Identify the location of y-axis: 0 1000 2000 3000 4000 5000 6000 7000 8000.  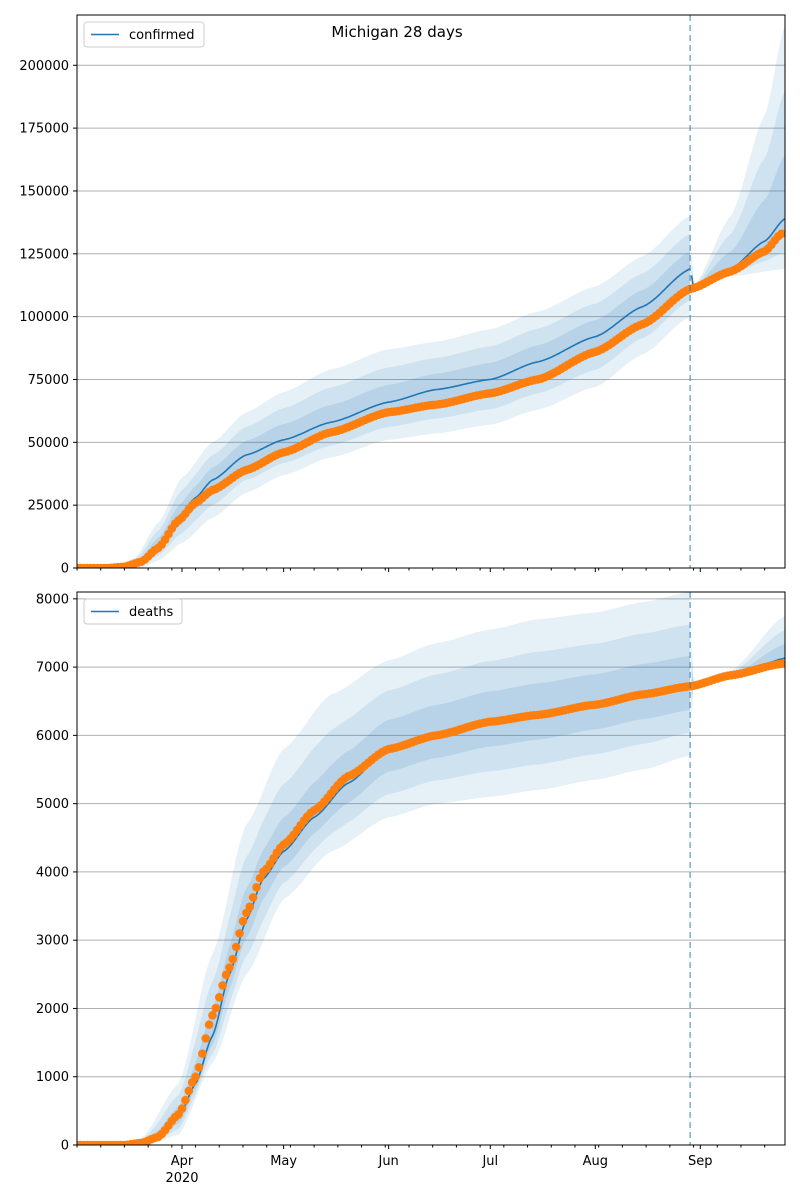
(56, 873).